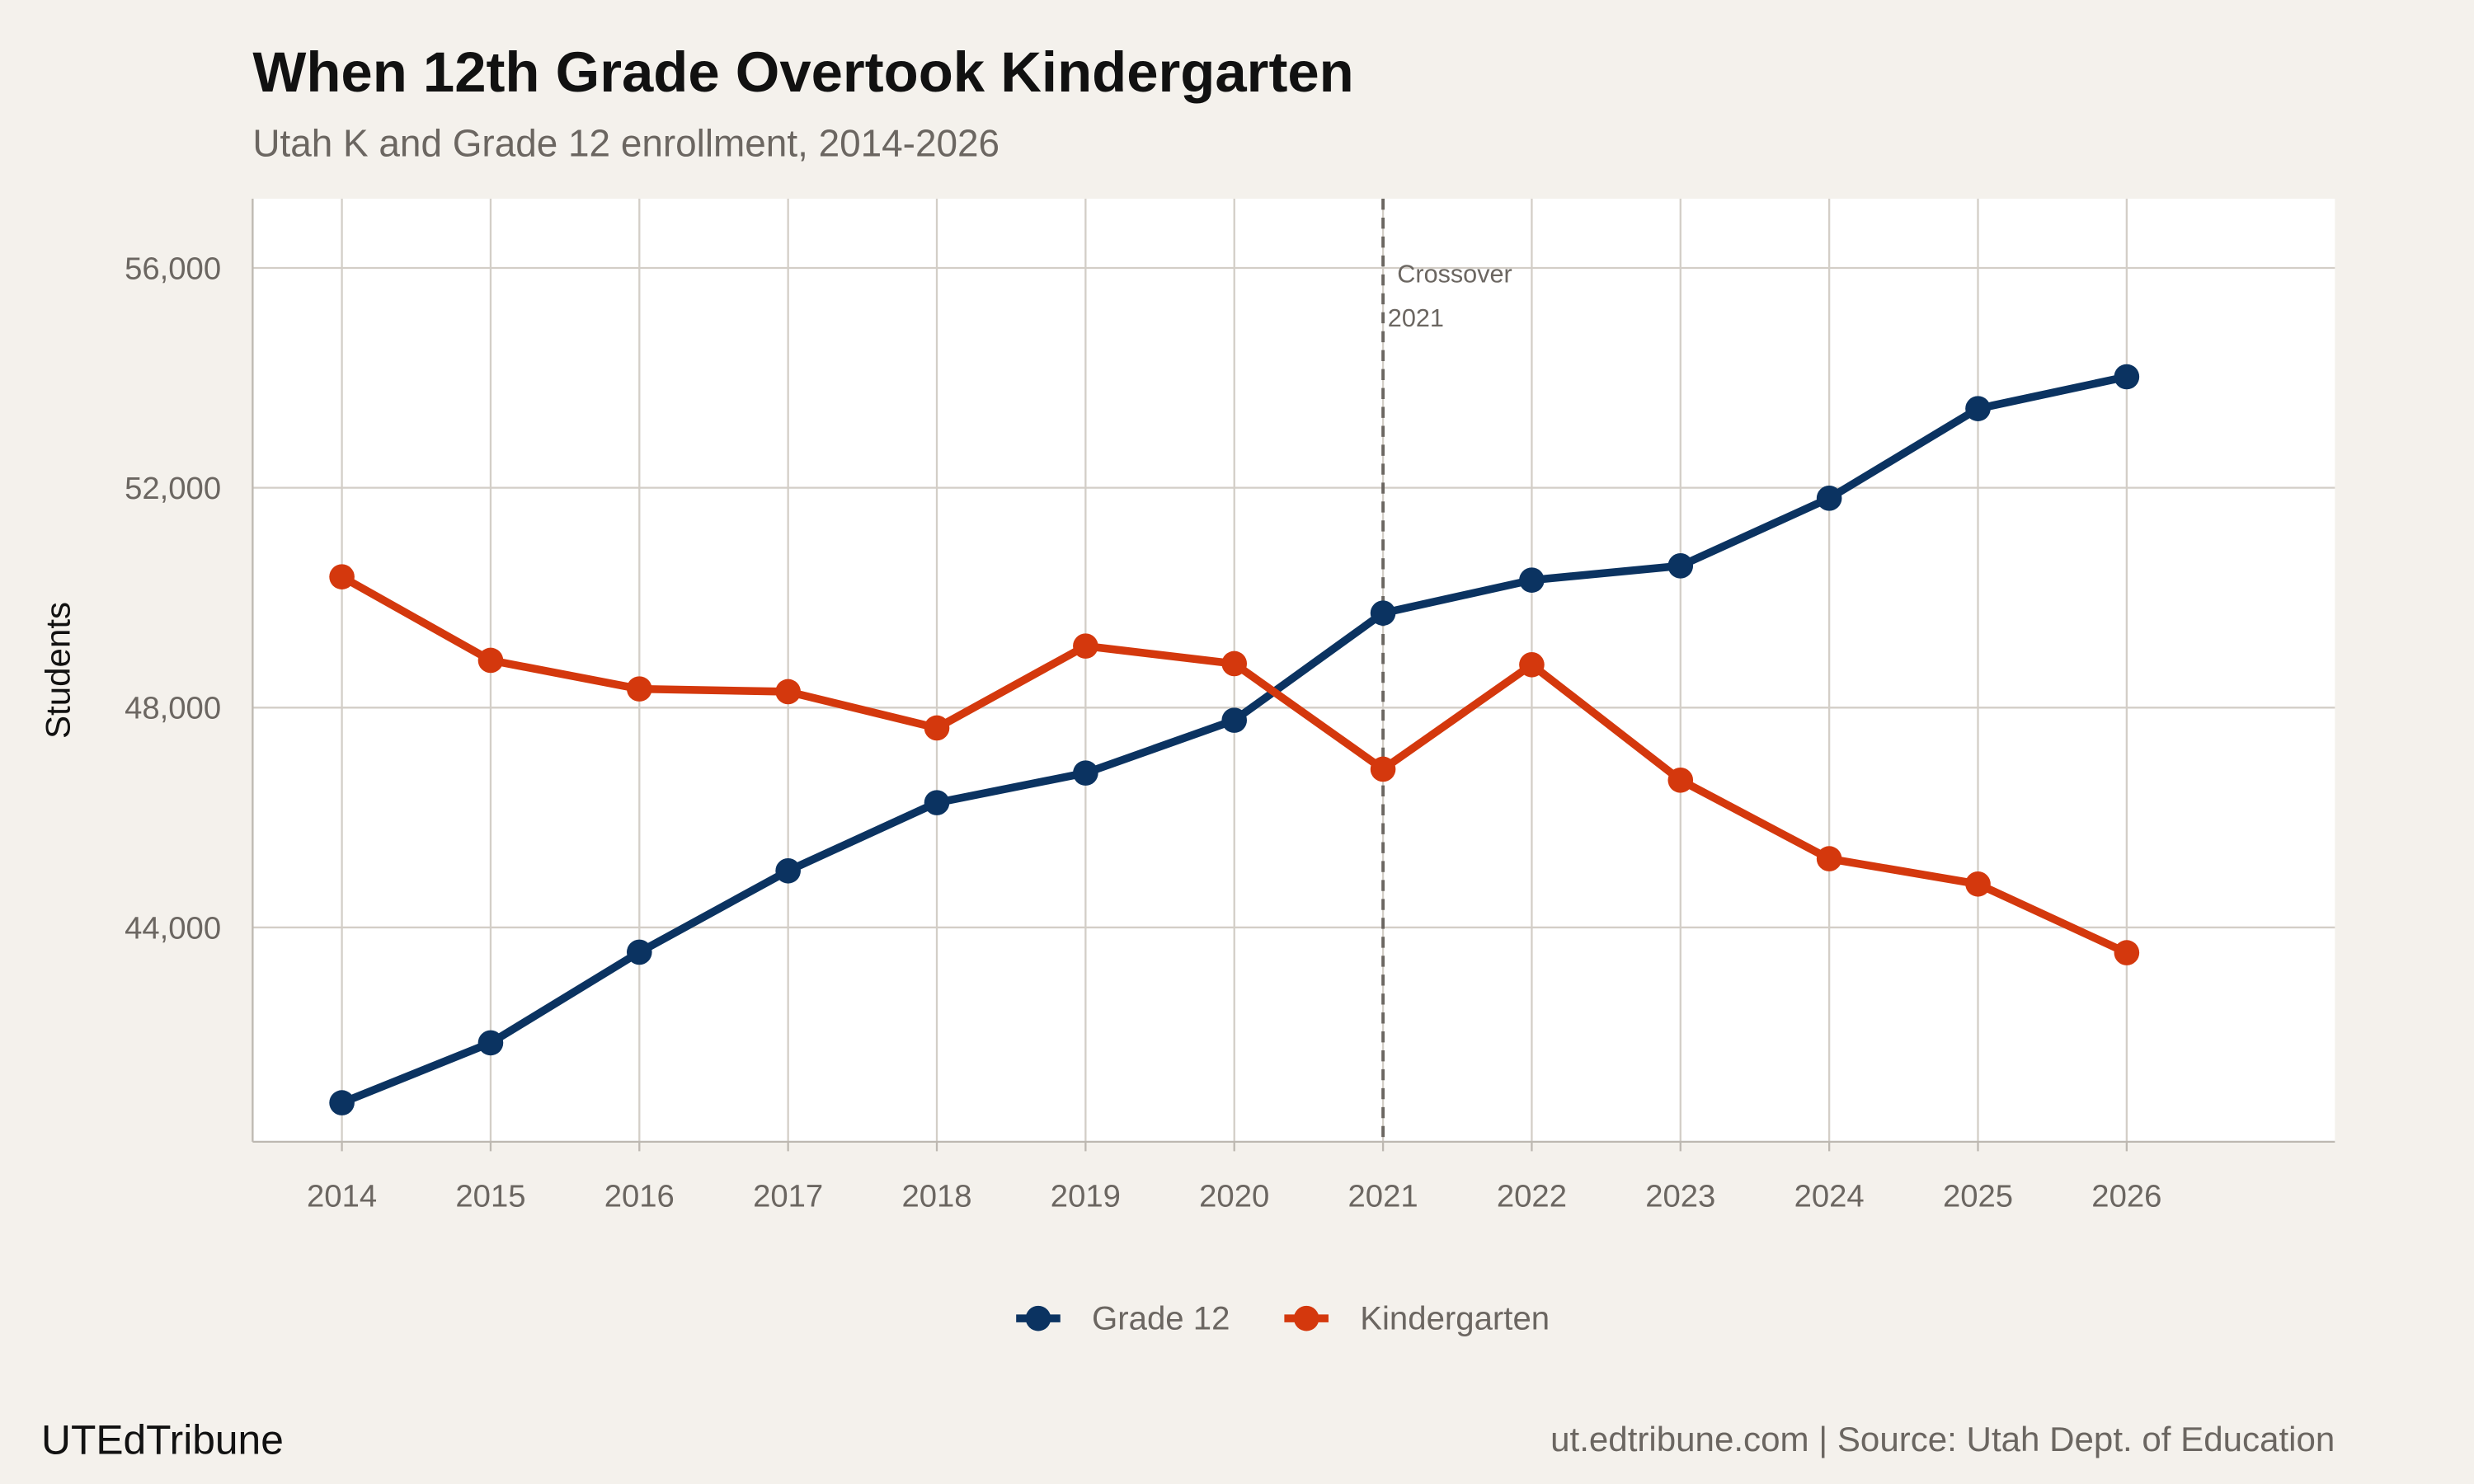 The height and width of the screenshot is (1484, 2474). What do you see at coordinates (1383, 1196) in the screenshot?
I see `x-tick-label: 2021` at bounding box center [1383, 1196].